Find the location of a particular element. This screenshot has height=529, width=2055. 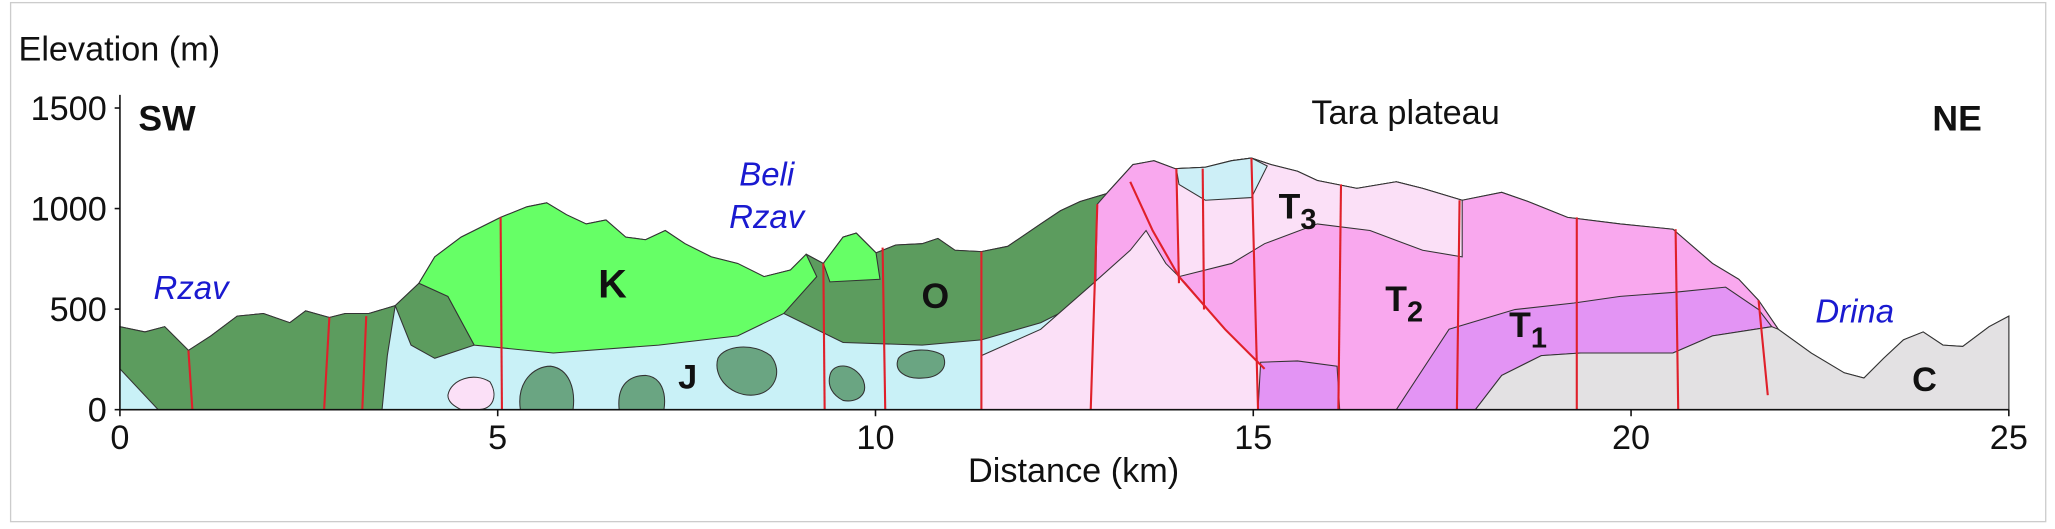

river-label: Drina is located at coordinates (1854, 311).